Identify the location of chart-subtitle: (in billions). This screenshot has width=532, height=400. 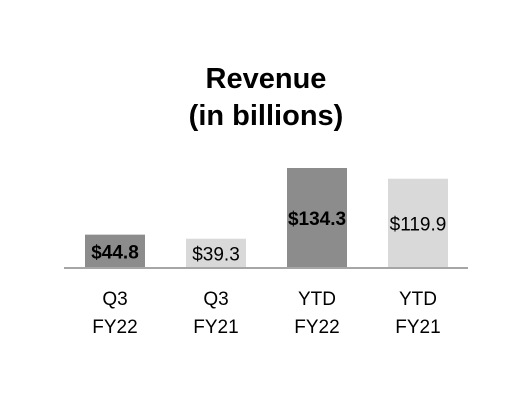
(266, 116).